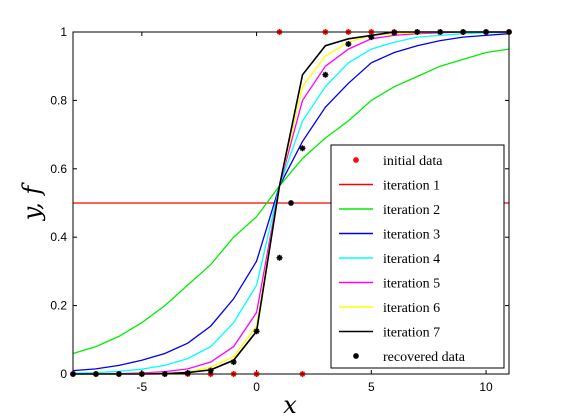 Image resolution: width=561 pixels, height=420 pixels. Describe the element at coordinates (413, 161) in the screenshot. I see `legend-label-initial-data: initial data` at that location.